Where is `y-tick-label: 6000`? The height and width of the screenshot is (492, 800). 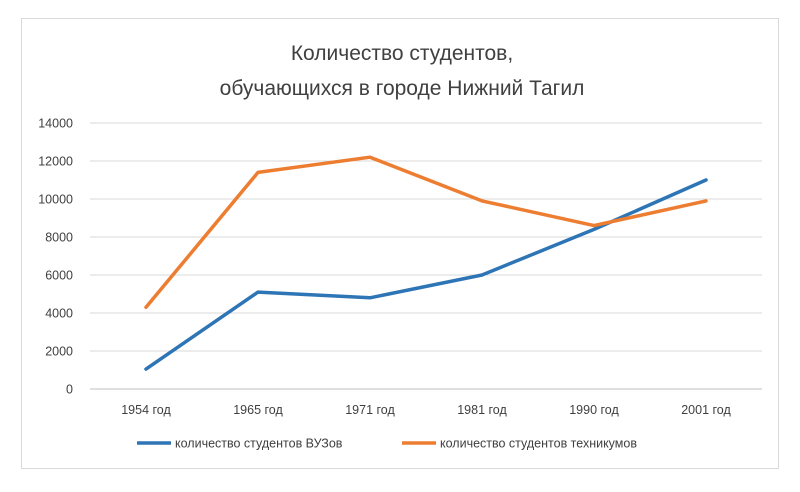 y-tick-label: 6000 is located at coordinates (59, 276).